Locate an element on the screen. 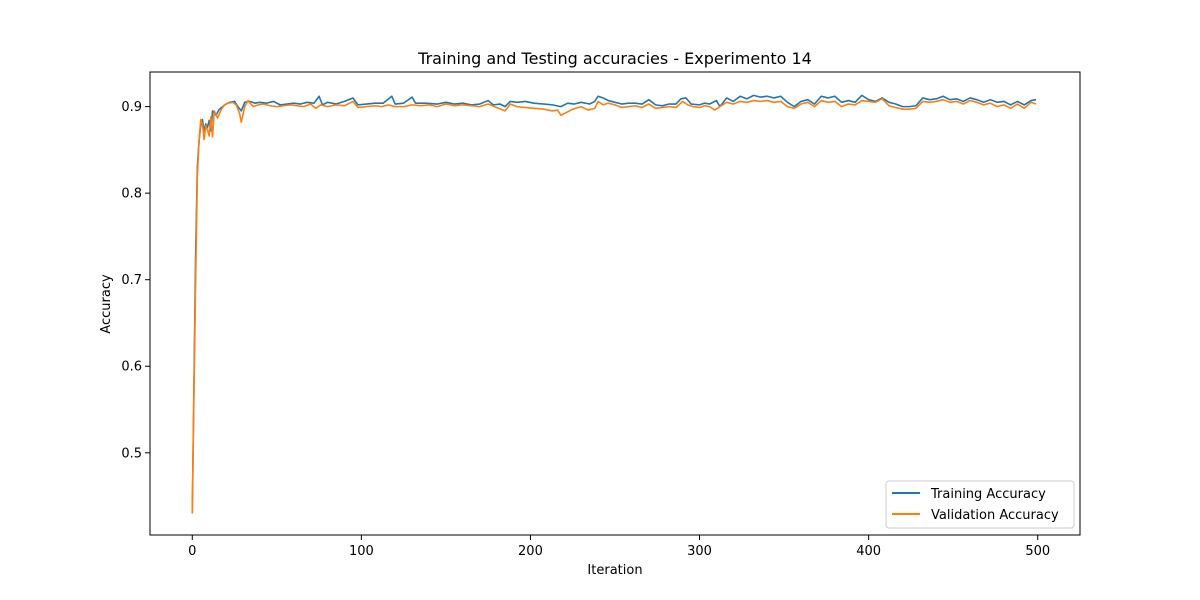 The height and width of the screenshot is (600, 1200). y-tick-label: 0.5 is located at coordinates (131, 453).